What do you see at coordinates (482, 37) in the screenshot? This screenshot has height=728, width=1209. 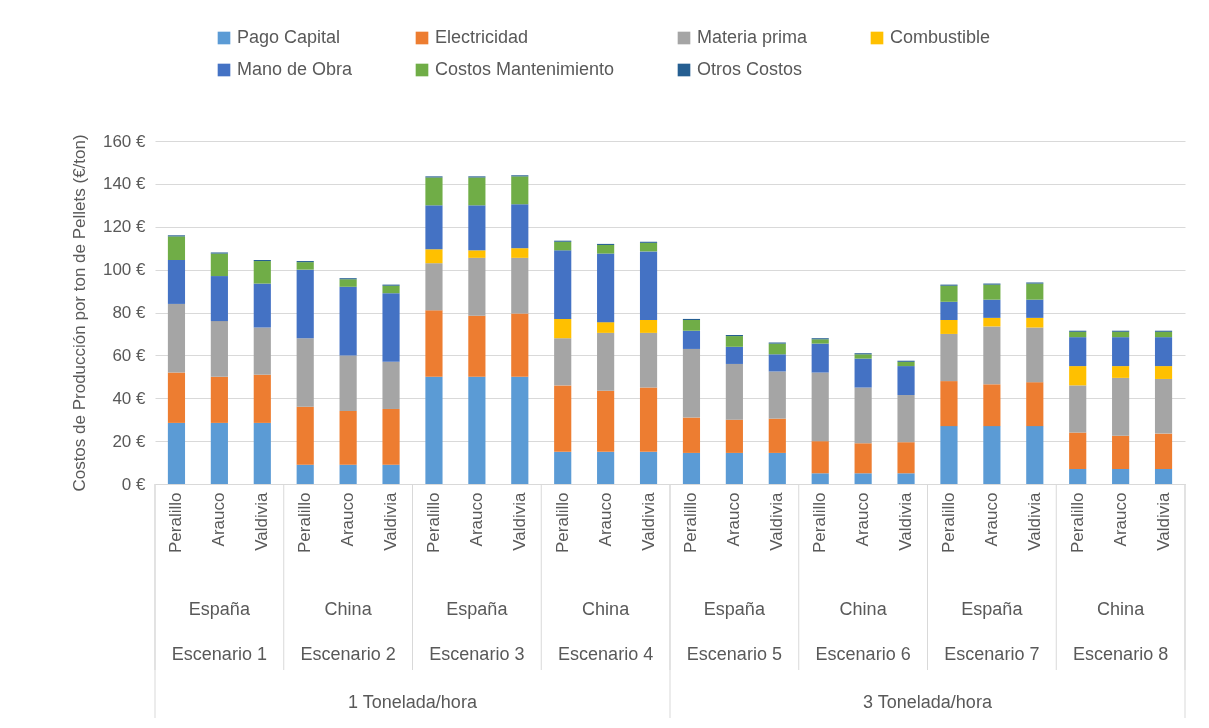 I see `legend-label: Electricidad` at bounding box center [482, 37].